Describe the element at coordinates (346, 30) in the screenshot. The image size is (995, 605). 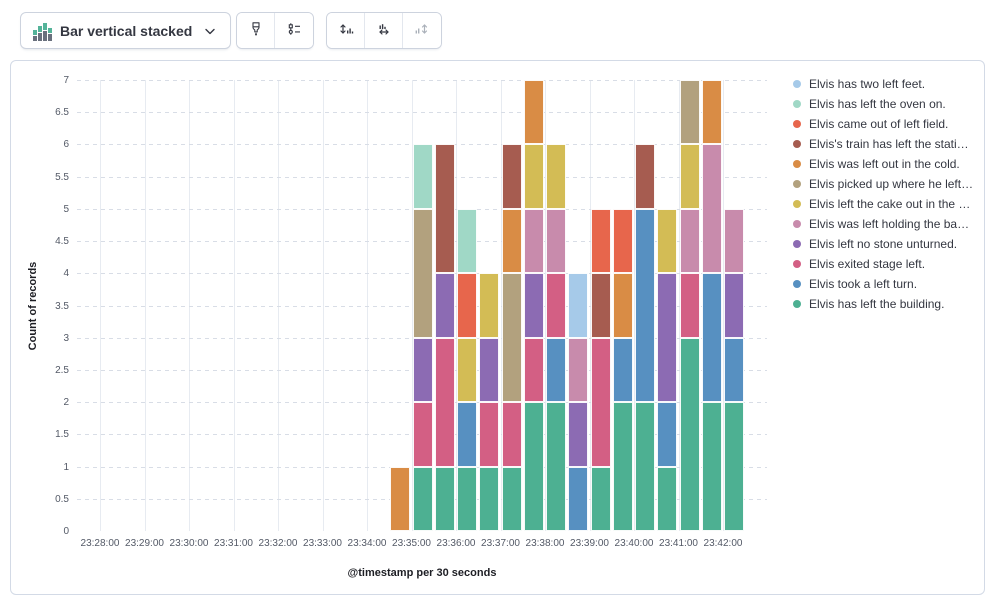
I see `left-axis-button` at that location.